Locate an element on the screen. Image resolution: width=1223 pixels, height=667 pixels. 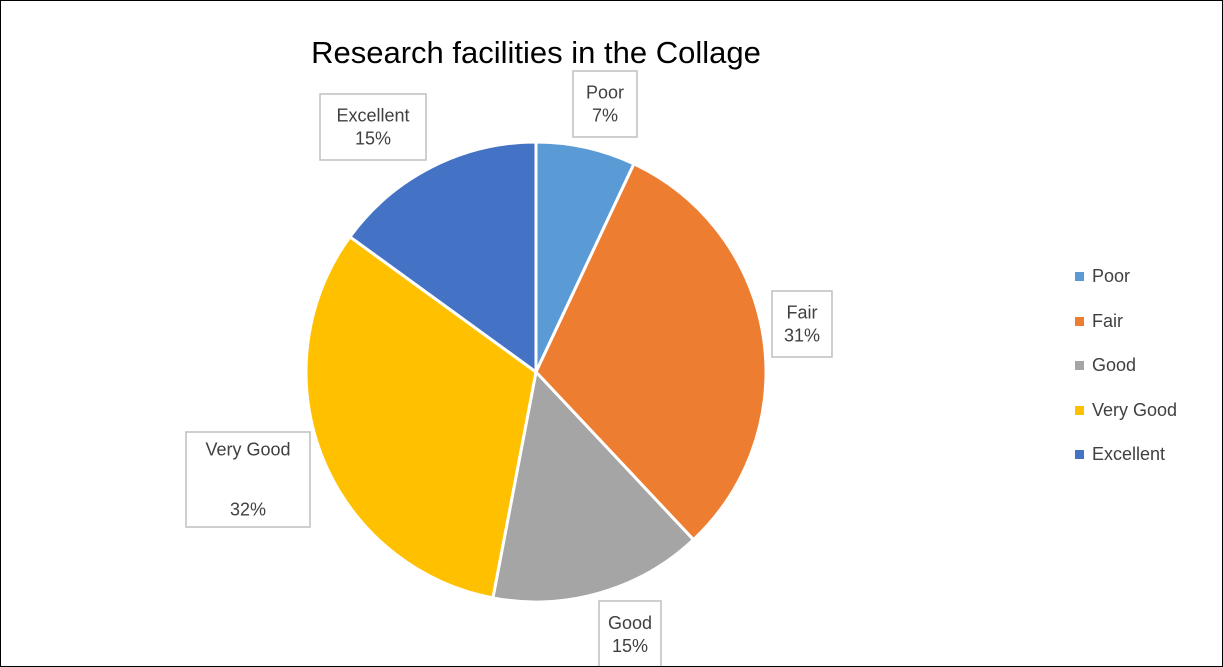
data-label-category: Poor is located at coordinates (605, 93).